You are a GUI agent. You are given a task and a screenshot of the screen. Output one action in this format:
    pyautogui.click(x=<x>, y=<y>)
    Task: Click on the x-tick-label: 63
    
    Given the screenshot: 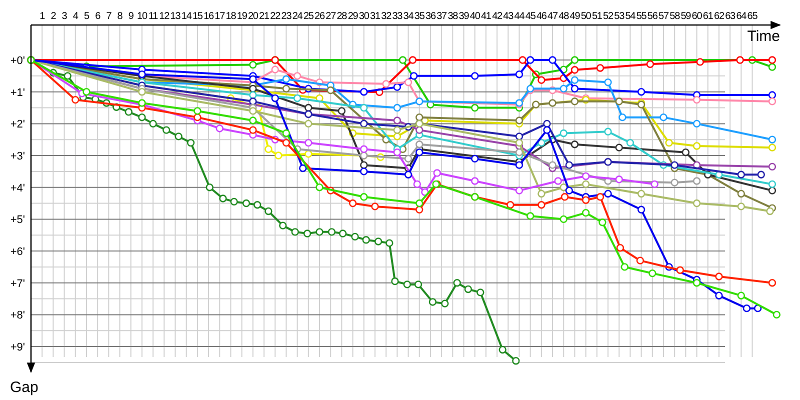 What is the action you would take?
    pyautogui.click(x=730, y=16)
    